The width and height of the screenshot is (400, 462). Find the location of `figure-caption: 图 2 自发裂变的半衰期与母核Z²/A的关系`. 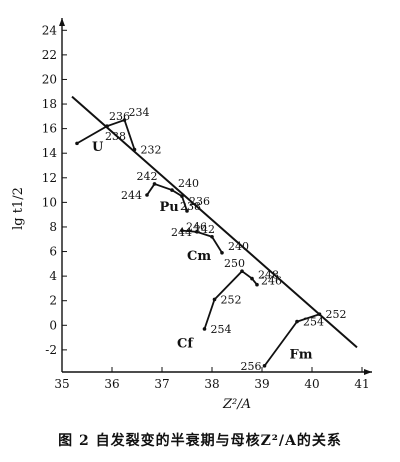

figure-caption: 图 2 自发裂变的半衰期与母核Z²/A的关系 is located at coordinates (200, 441).